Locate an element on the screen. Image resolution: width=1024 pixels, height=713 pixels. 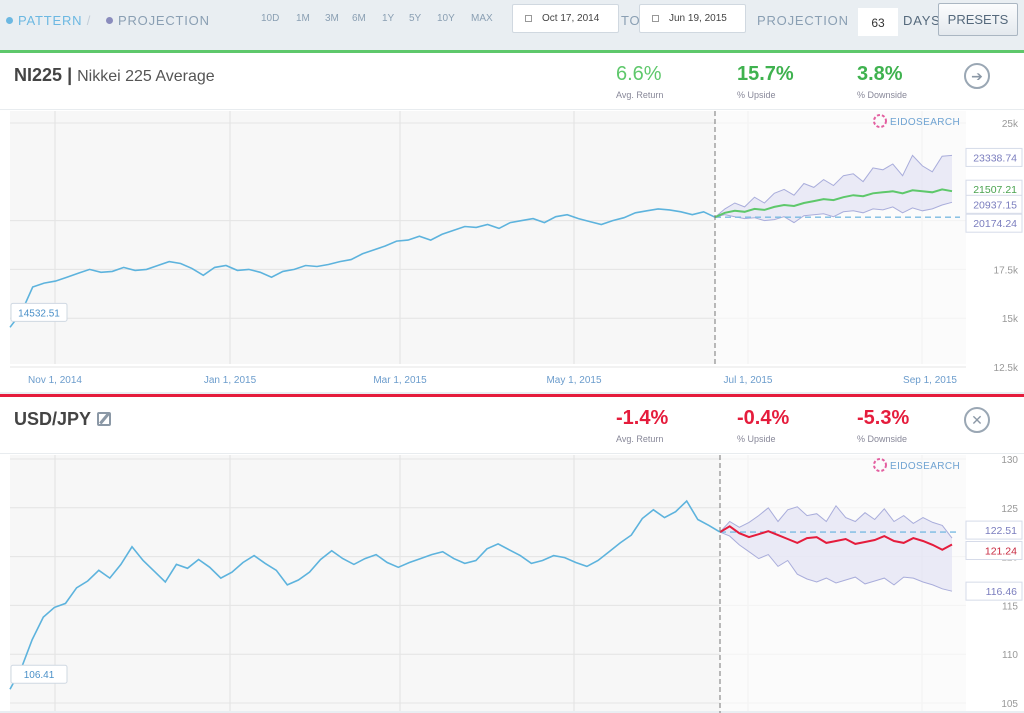
days-label: DAYS is located at coordinates (922, 20).